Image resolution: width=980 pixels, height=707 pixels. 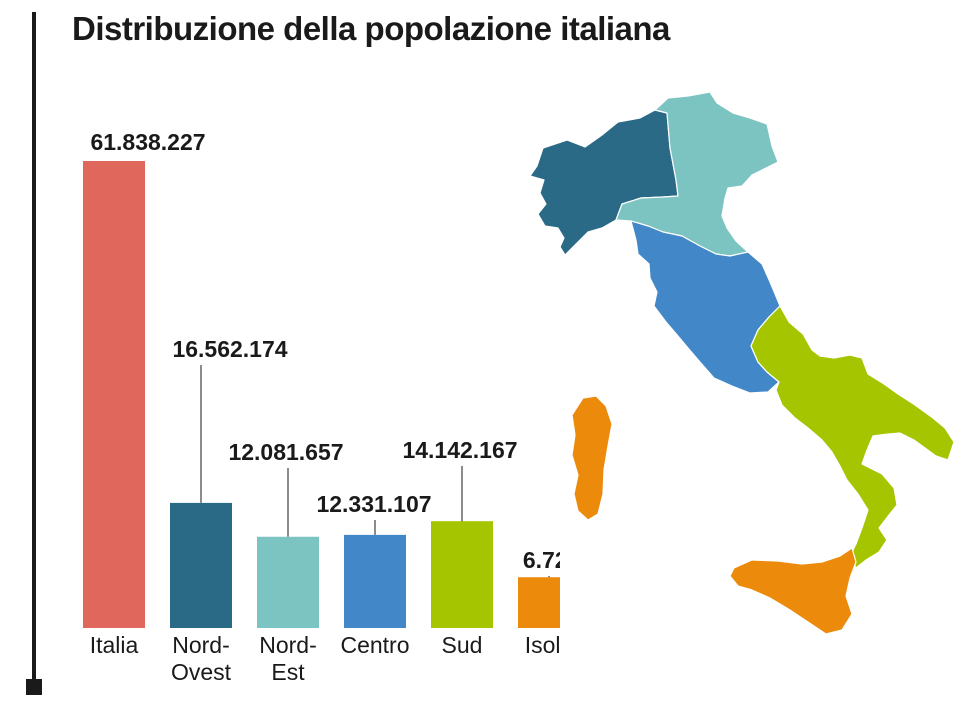 What do you see at coordinates (371, 28) in the screenshot?
I see `chart-title: Distribuzione della popolazione italiana` at bounding box center [371, 28].